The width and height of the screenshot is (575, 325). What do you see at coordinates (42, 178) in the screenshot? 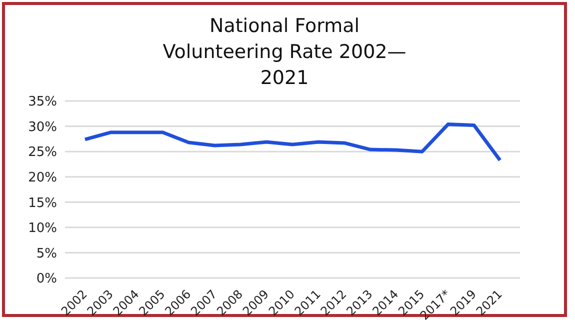
I see `y-tick-label: 20%` at bounding box center [42, 178].